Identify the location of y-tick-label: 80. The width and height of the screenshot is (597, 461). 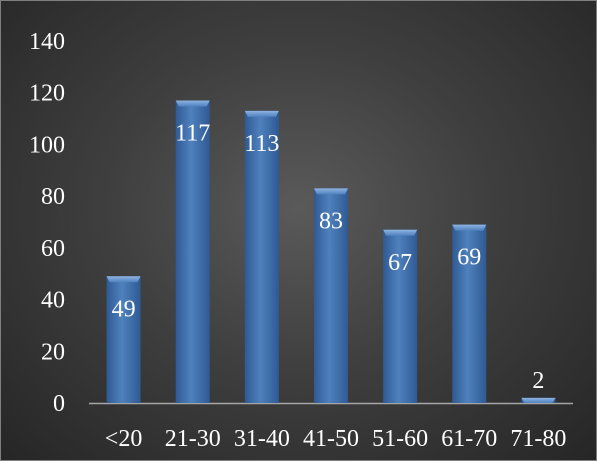
(53, 197).